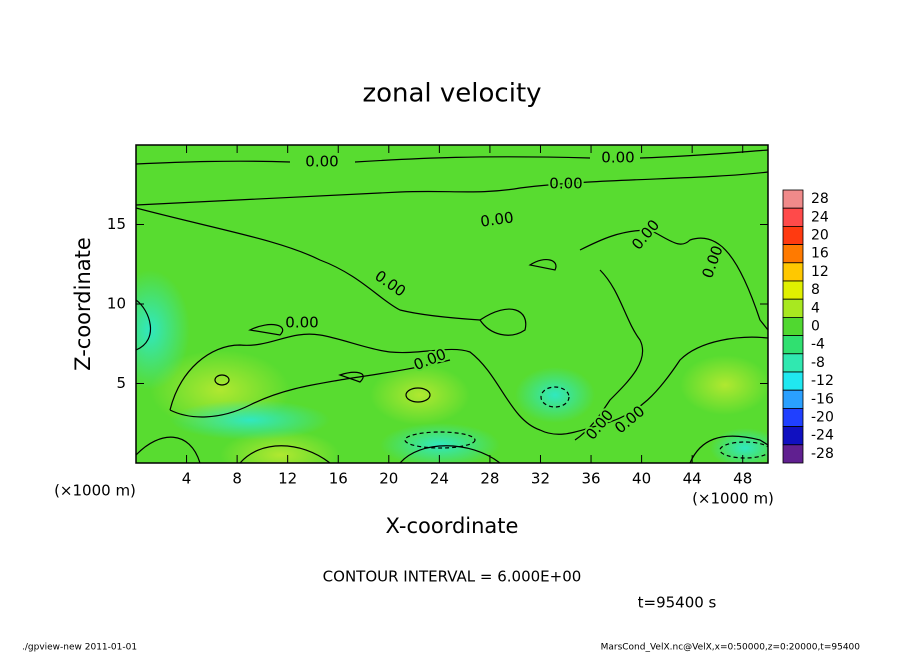 This screenshot has width=904, height=654. What do you see at coordinates (540, 479) in the screenshot?
I see `x-tick-label: 32` at bounding box center [540, 479].